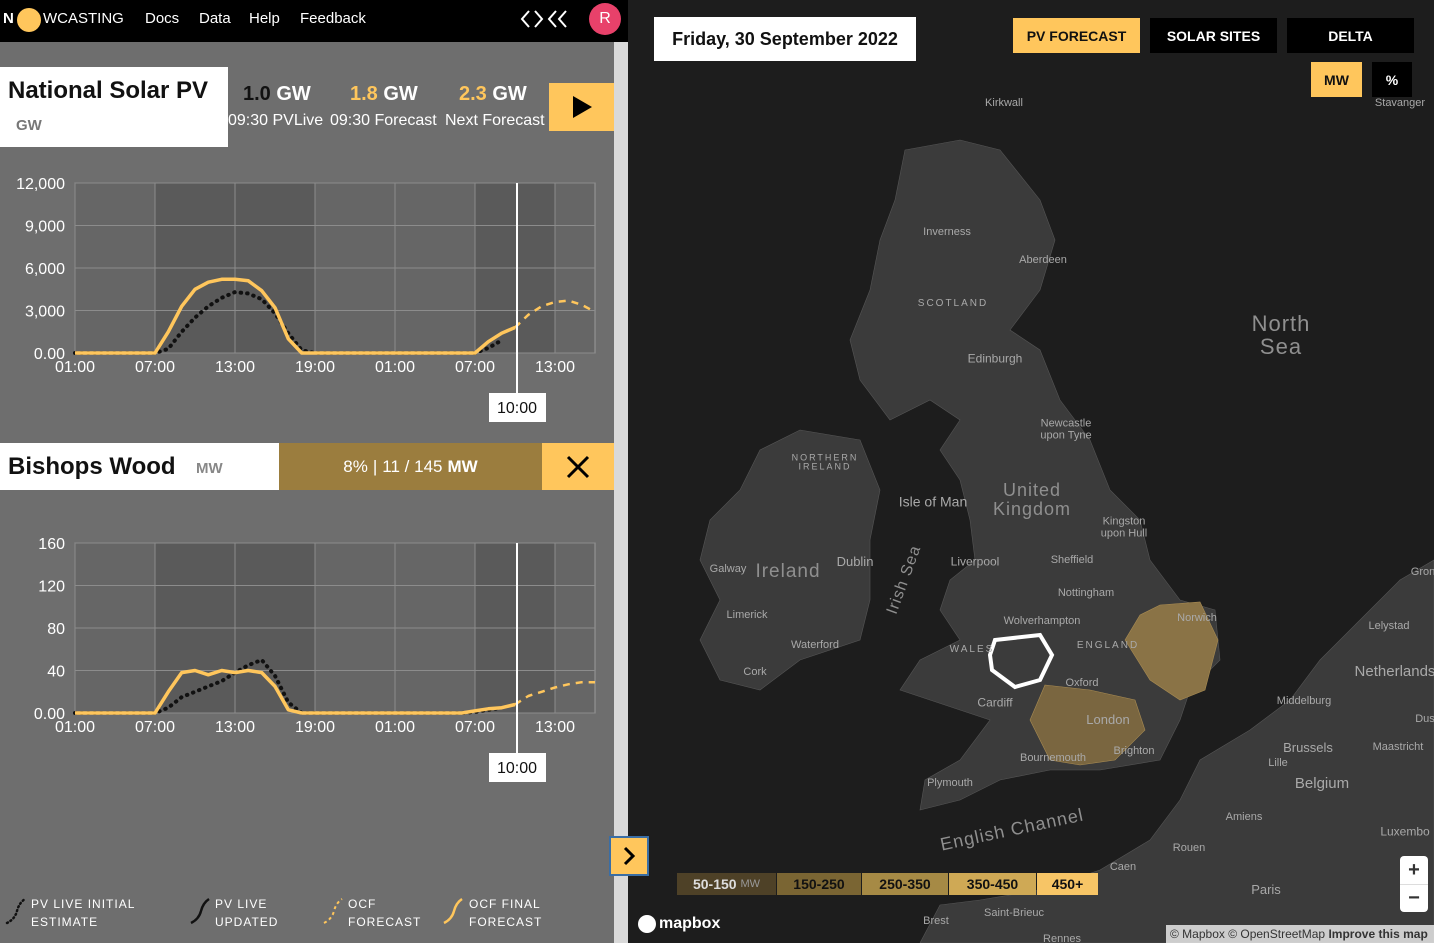  Describe the element at coordinates (495, 120) in the screenshot. I see `stat-label: Next Forecast` at that location.